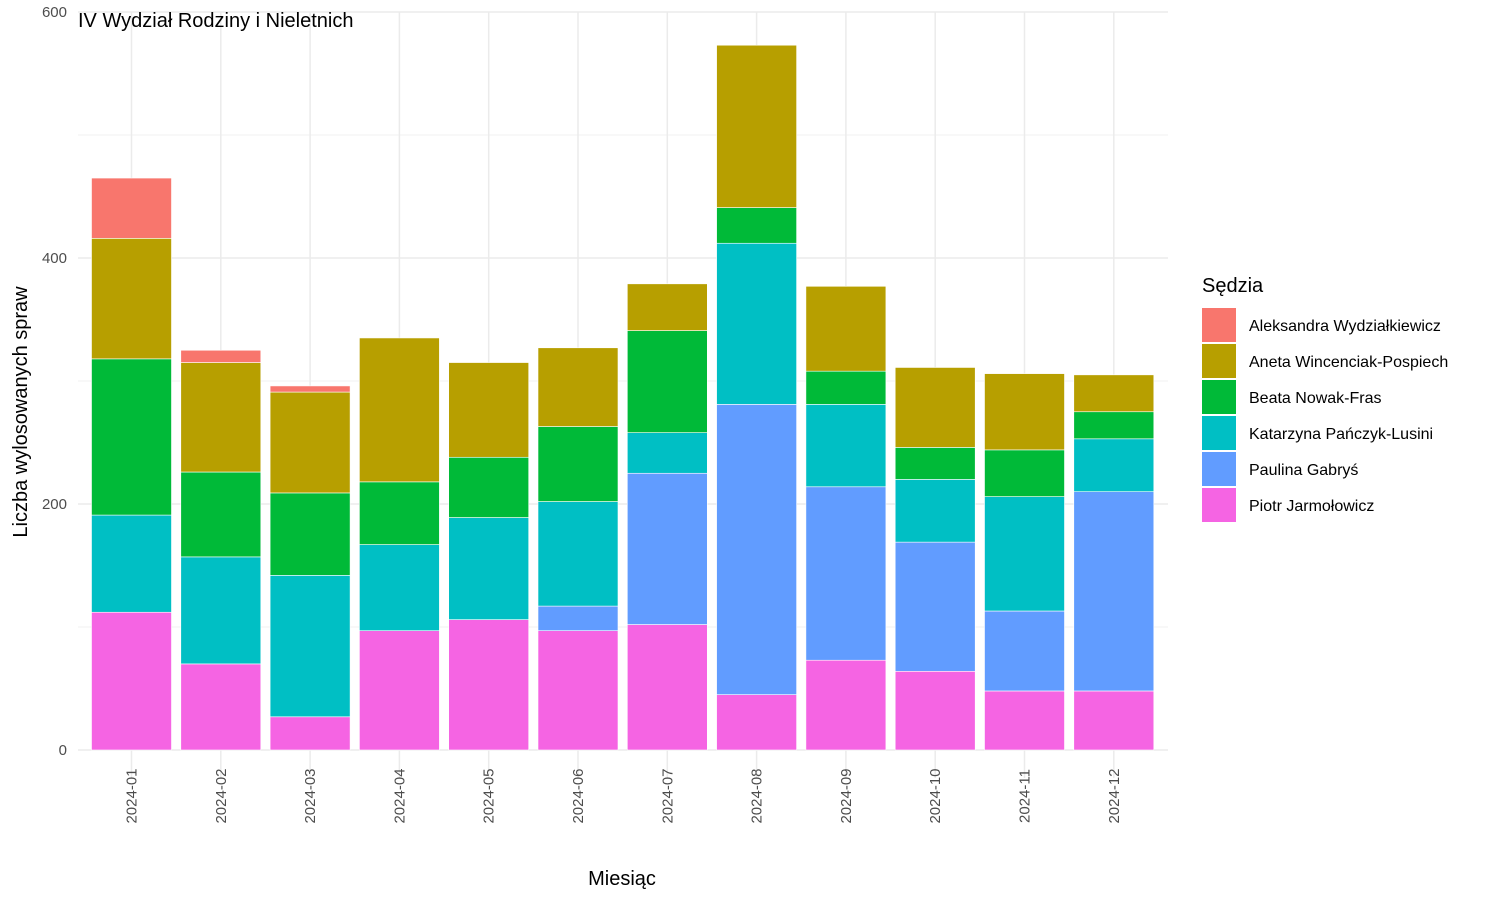 The width and height of the screenshot is (1500, 900). What do you see at coordinates (489, 795) in the screenshot?
I see `x-tick-label: 2024-05` at bounding box center [489, 795].